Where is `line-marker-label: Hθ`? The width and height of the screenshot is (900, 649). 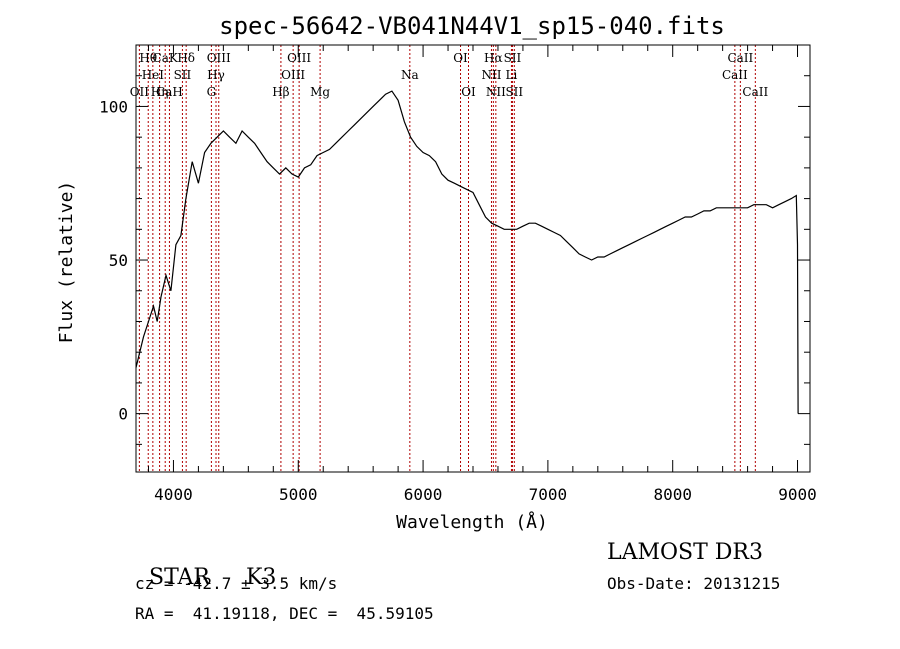
line-marker-label: Hθ is located at coordinates (148, 58).